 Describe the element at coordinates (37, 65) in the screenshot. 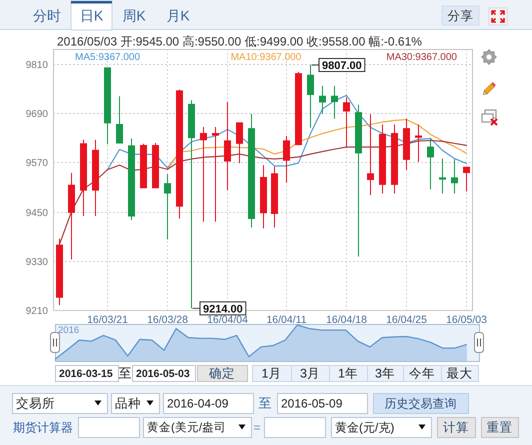

I see `y-tick-label: 9810` at that location.